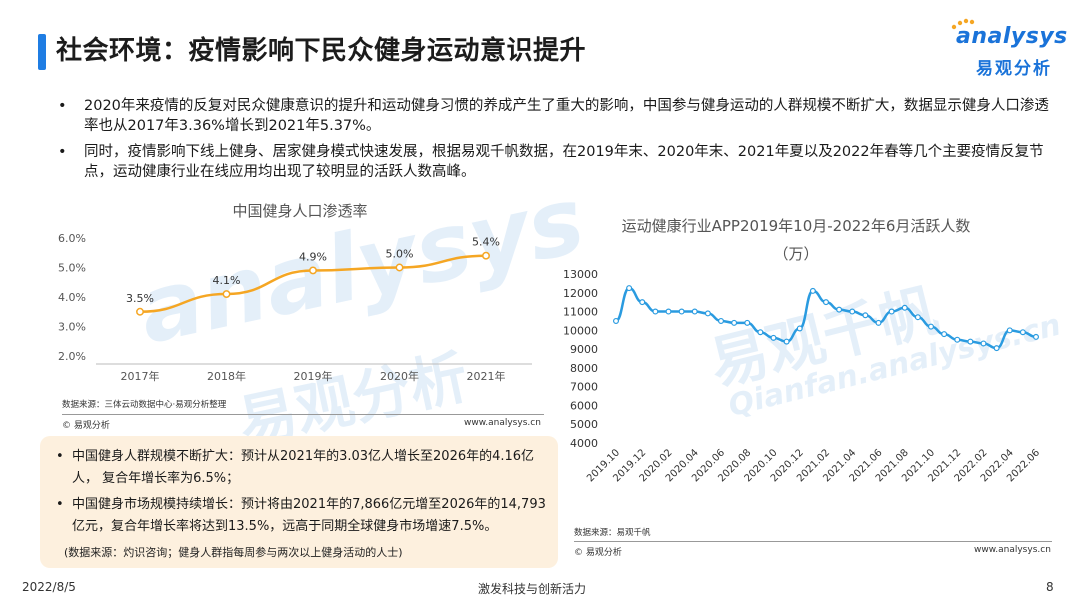 This screenshot has height=608, width=1080. What do you see at coordinates (580, 293) in the screenshot?
I see `y-tick-label: 12000` at bounding box center [580, 293].